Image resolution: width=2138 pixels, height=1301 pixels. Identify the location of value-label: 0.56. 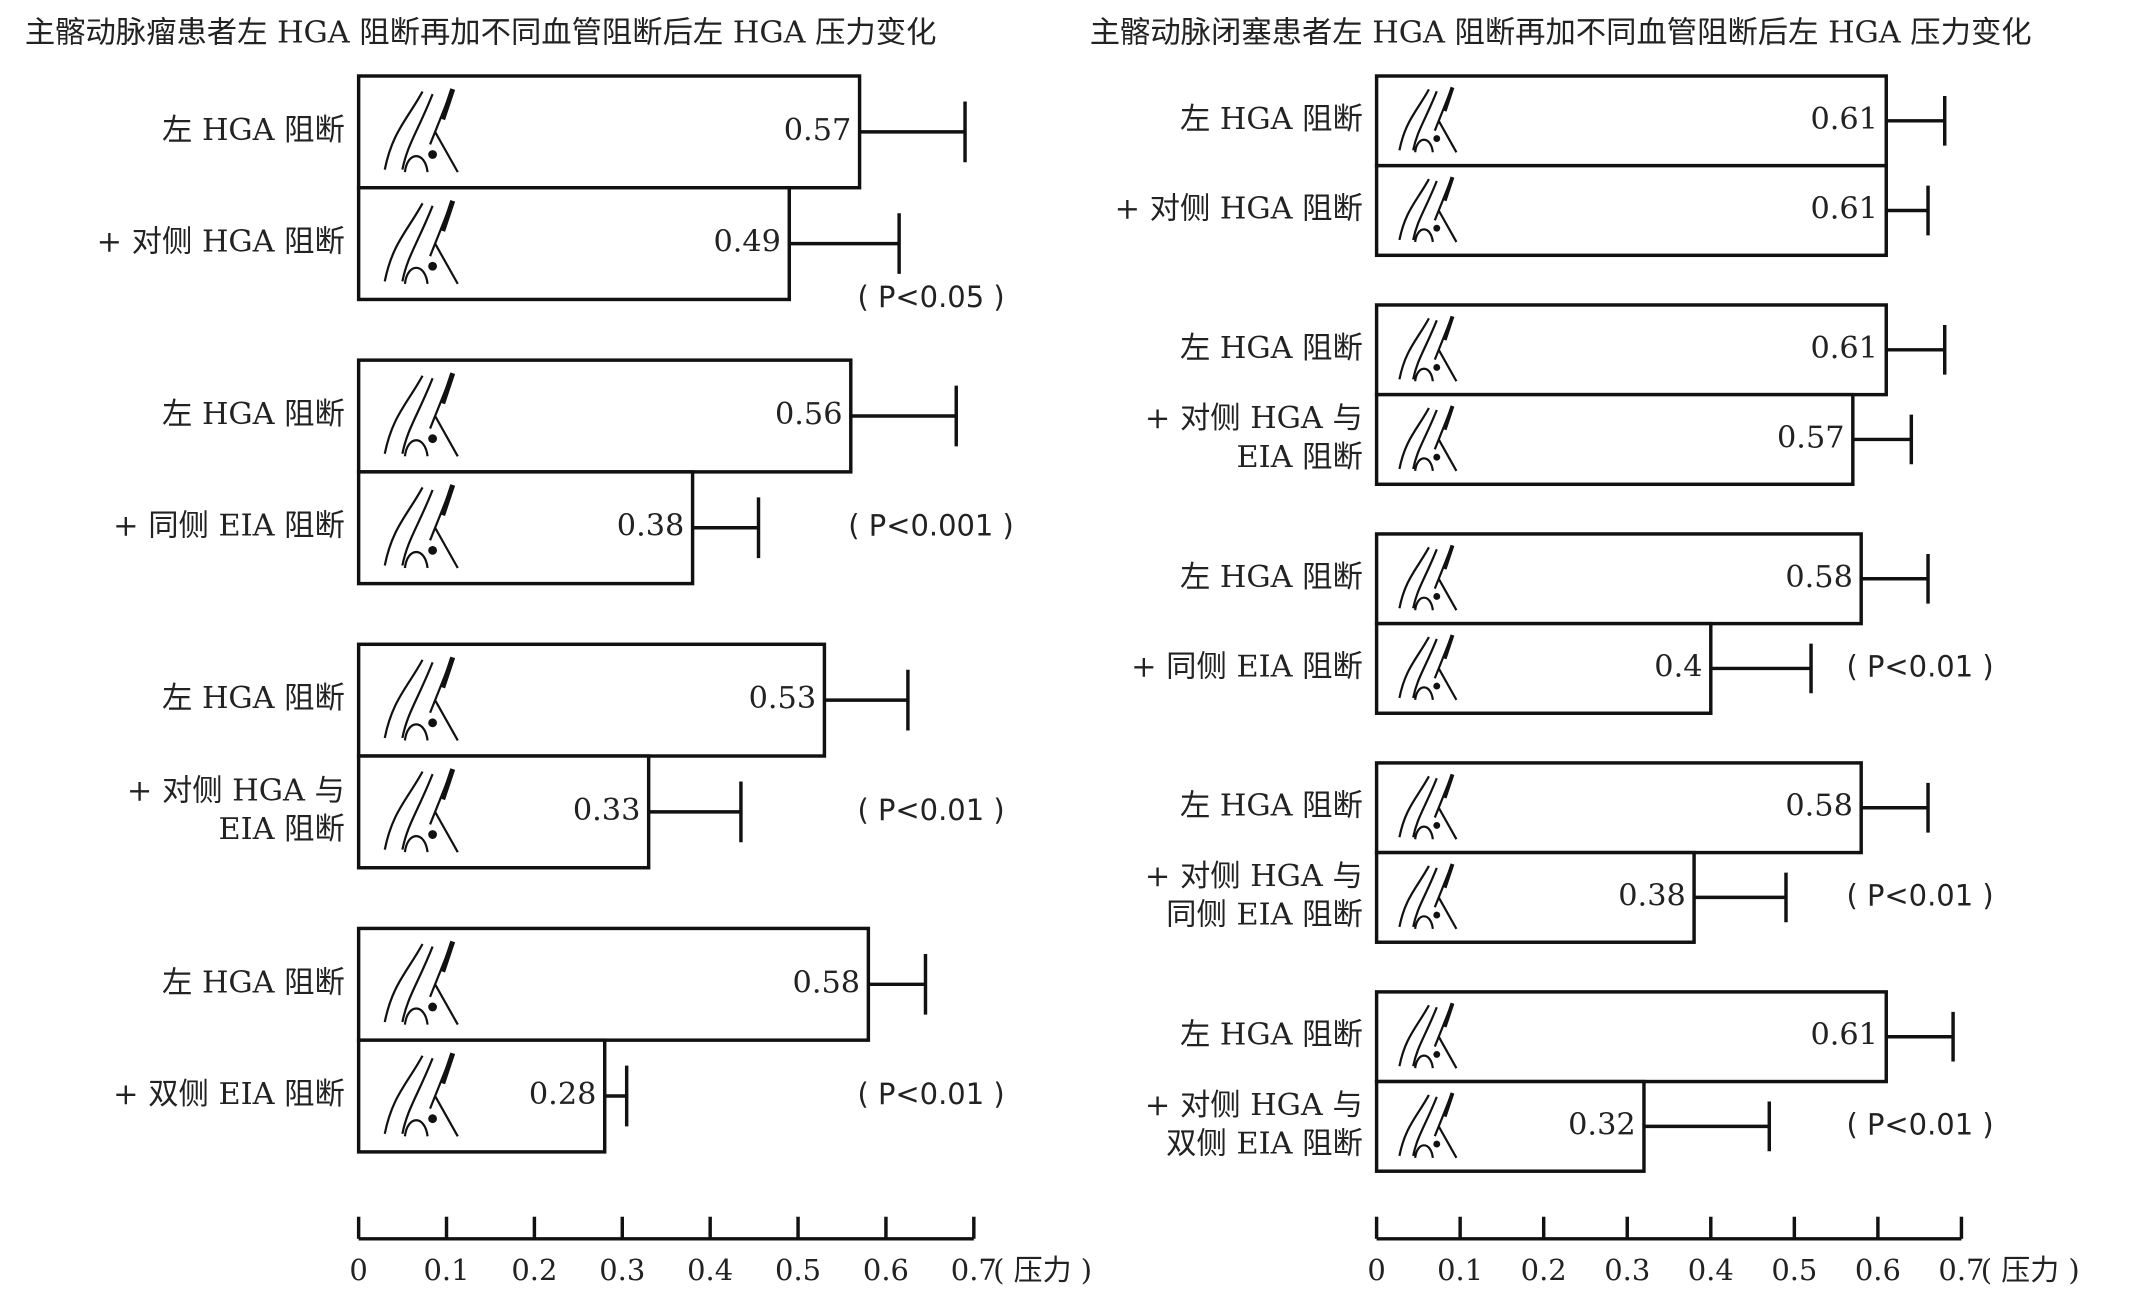
(809, 414).